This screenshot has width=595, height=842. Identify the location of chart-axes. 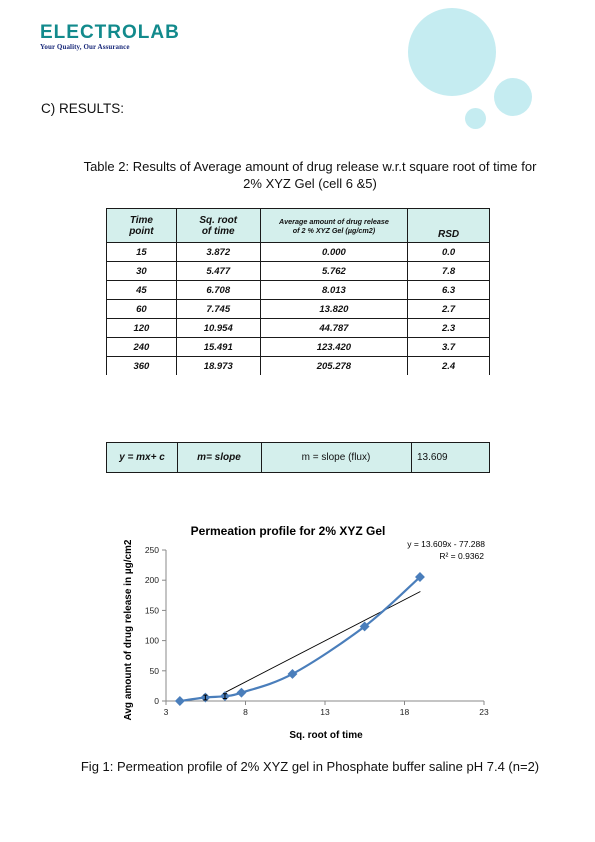
(324, 626).